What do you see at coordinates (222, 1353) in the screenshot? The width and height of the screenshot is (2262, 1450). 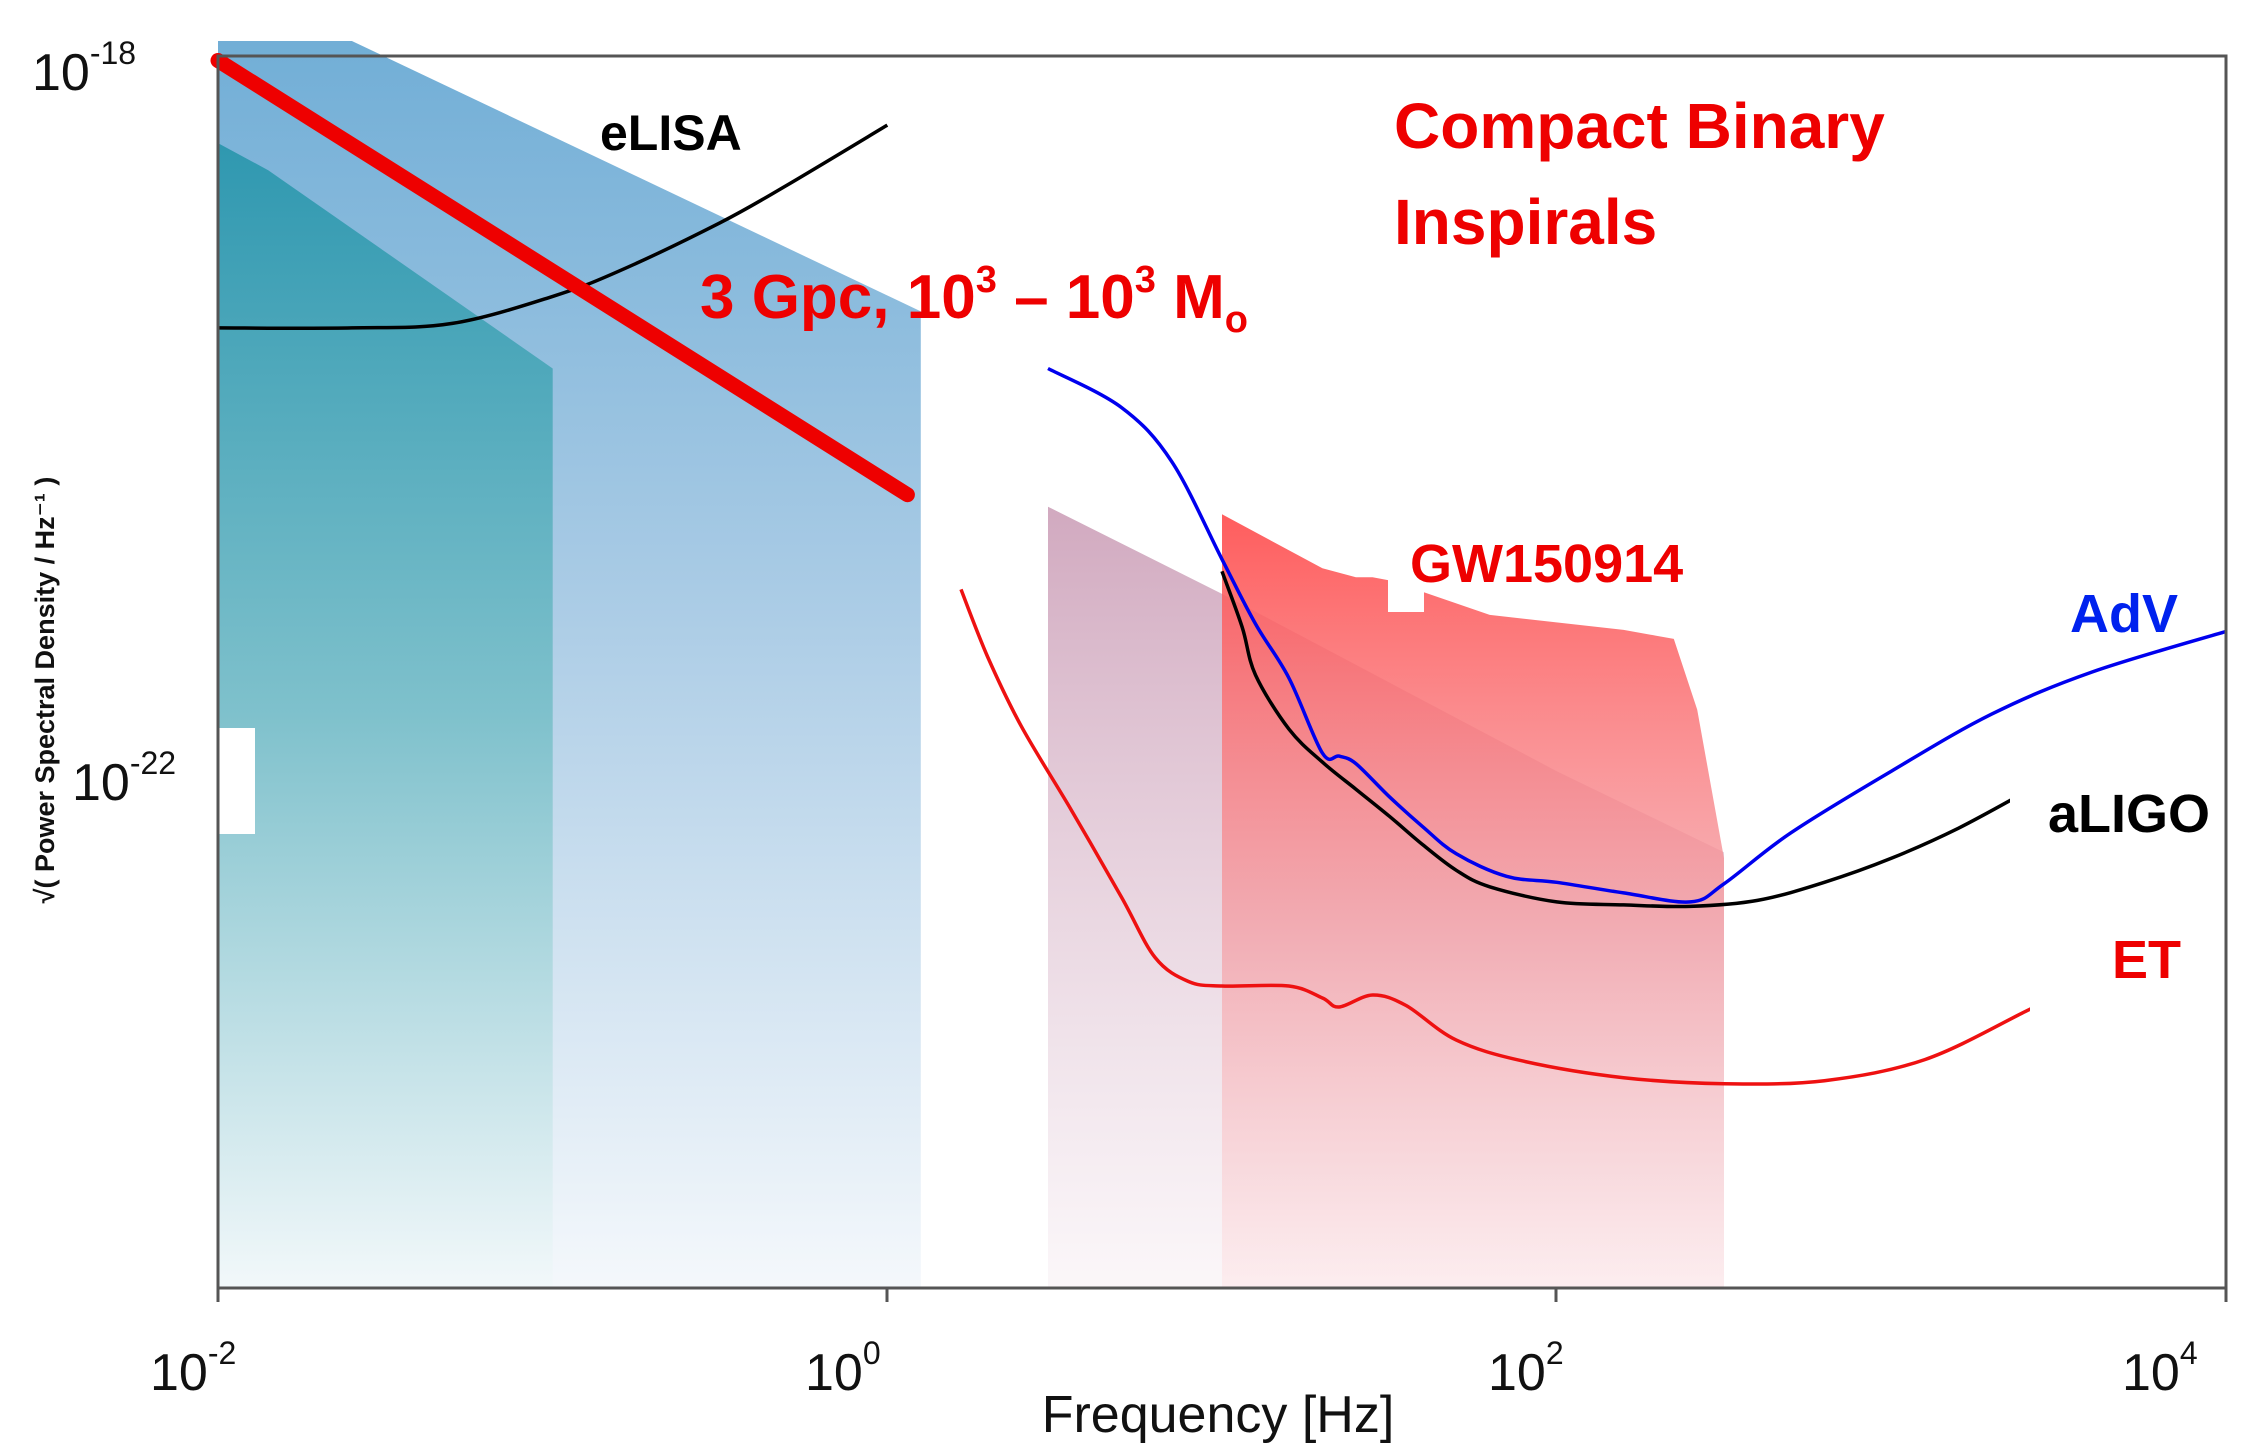 I see `x-tick-exp: -2` at bounding box center [222, 1353].